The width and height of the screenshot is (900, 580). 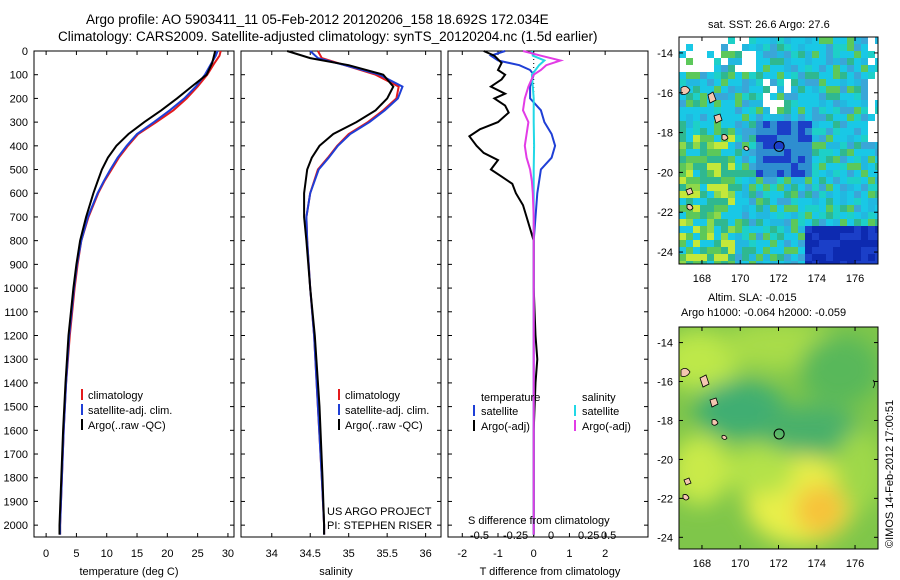 What do you see at coordinates (16, 431) in the screenshot?
I see `depth-tick-label: 1600` at bounding box center [16, 431].